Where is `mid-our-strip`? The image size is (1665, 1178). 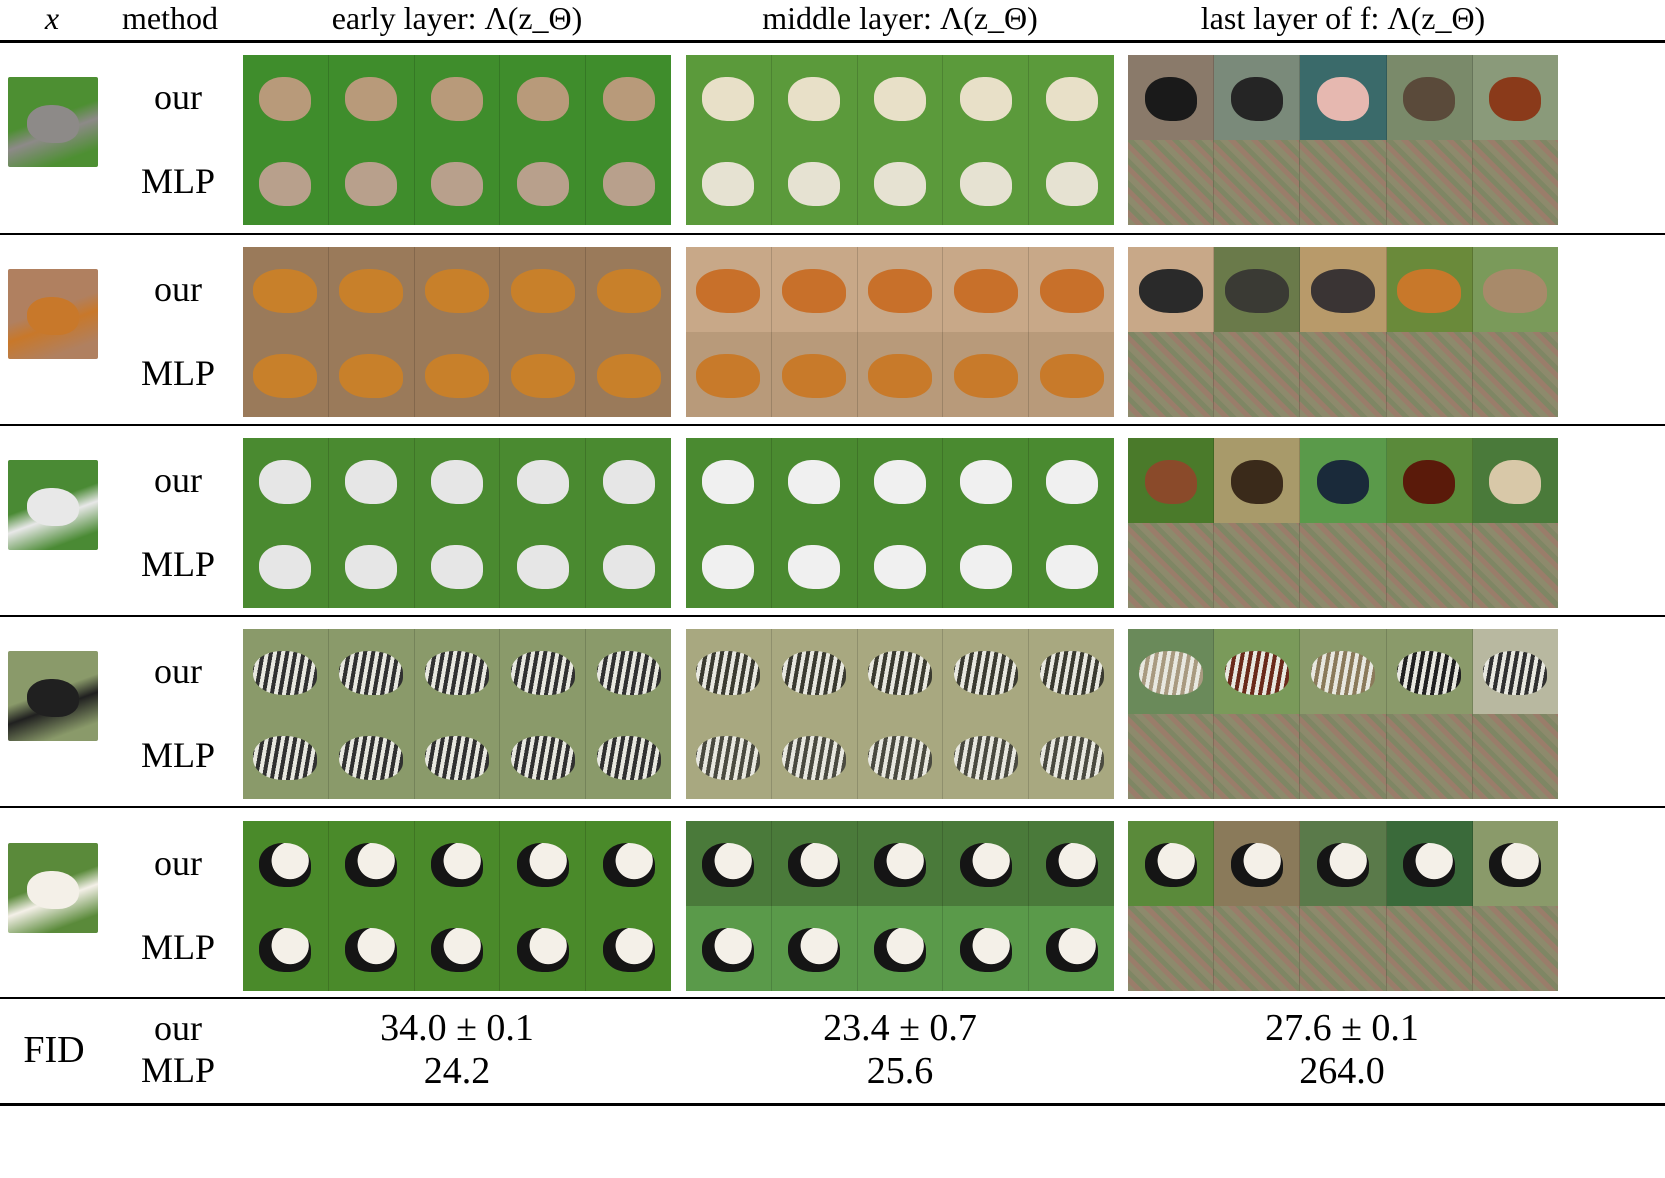
mid-our-strip is located at coordinates (900, 289).